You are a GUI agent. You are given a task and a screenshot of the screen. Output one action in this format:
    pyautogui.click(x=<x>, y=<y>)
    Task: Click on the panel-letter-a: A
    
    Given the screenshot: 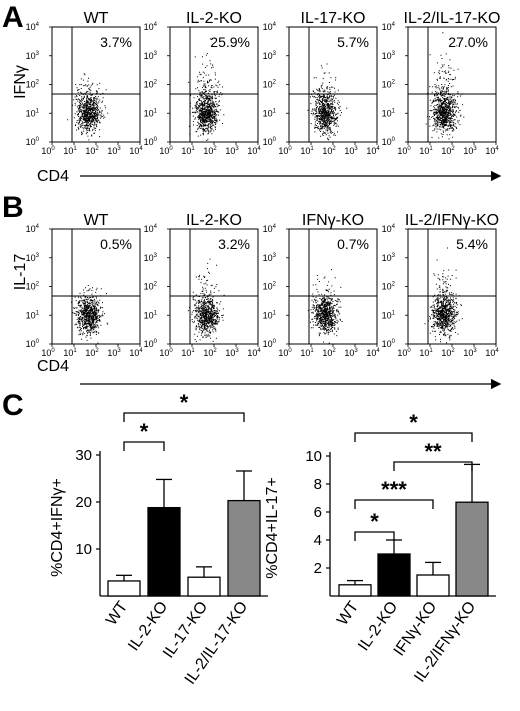 What is the action you would take?
    pyautogui.click(x=13, y=17)
    